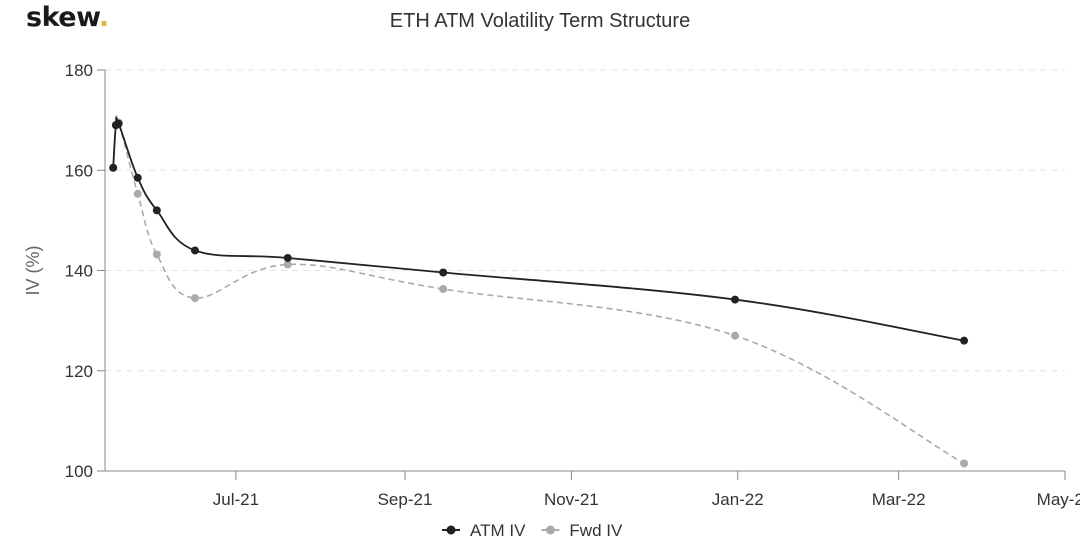 The image size is (1080, 543). What do you see at coordinates (79, 371) in the screenshot?
I see `y-tick-label-120: 120` at bounding box center [79, 371].